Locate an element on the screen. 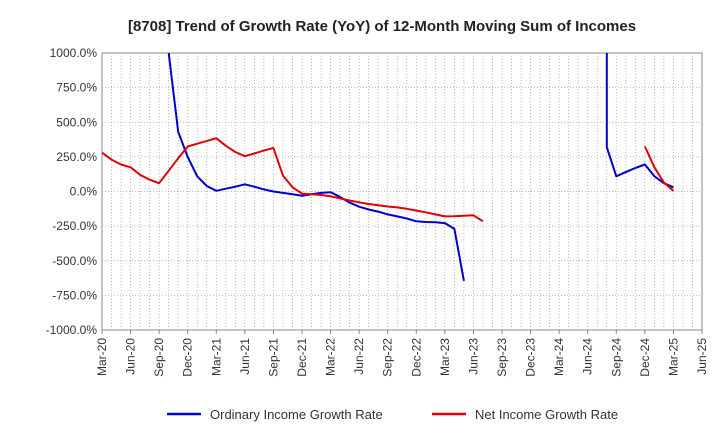 This screenshot has height=445, width=720. x-tick-label: Mar-24 is located at coordinates (559, 357).